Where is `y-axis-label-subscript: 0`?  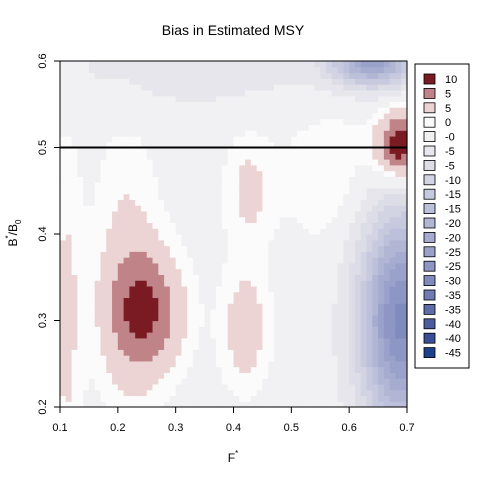
y-axis-label-subscript: 0 is located at coordinates (18, 221).